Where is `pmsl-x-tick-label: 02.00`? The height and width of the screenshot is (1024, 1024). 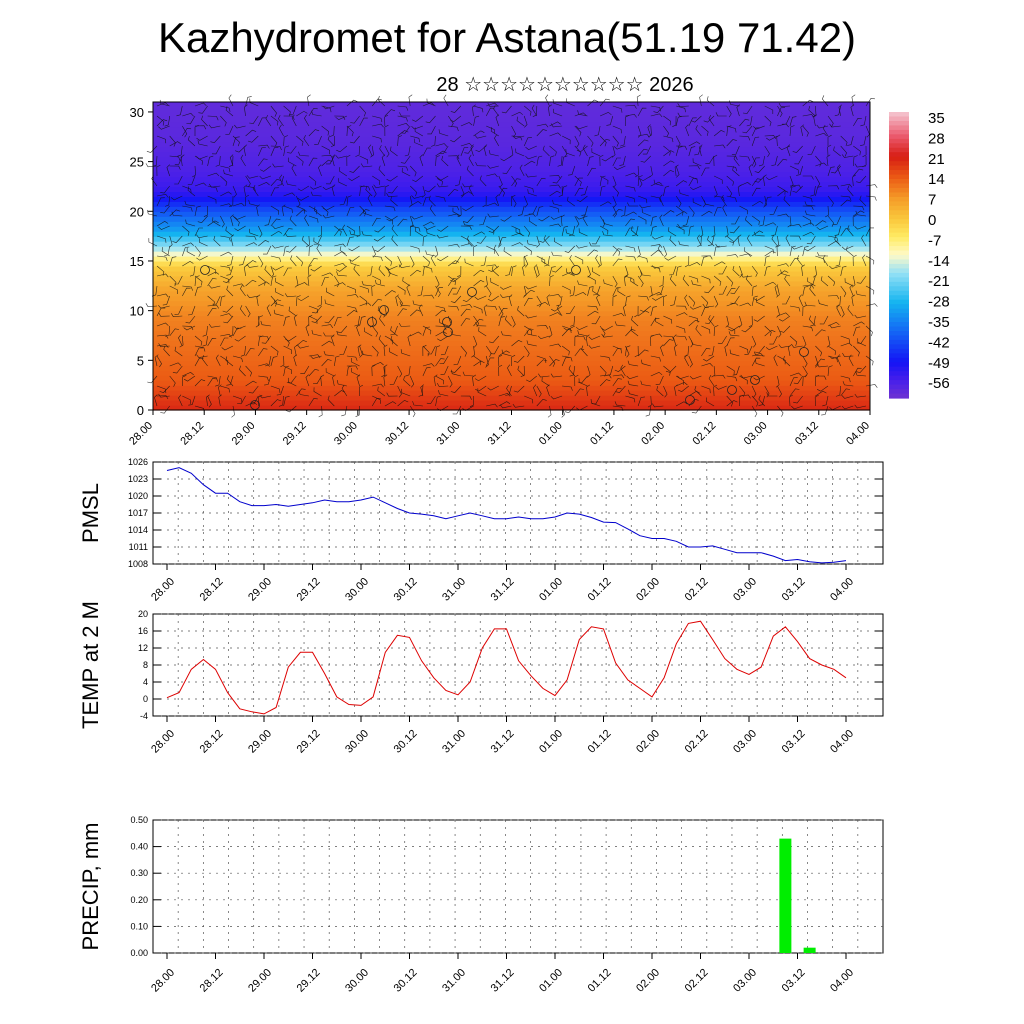
pmsl-x-tick-label: 02.00 is located at coordinates (648, 590).